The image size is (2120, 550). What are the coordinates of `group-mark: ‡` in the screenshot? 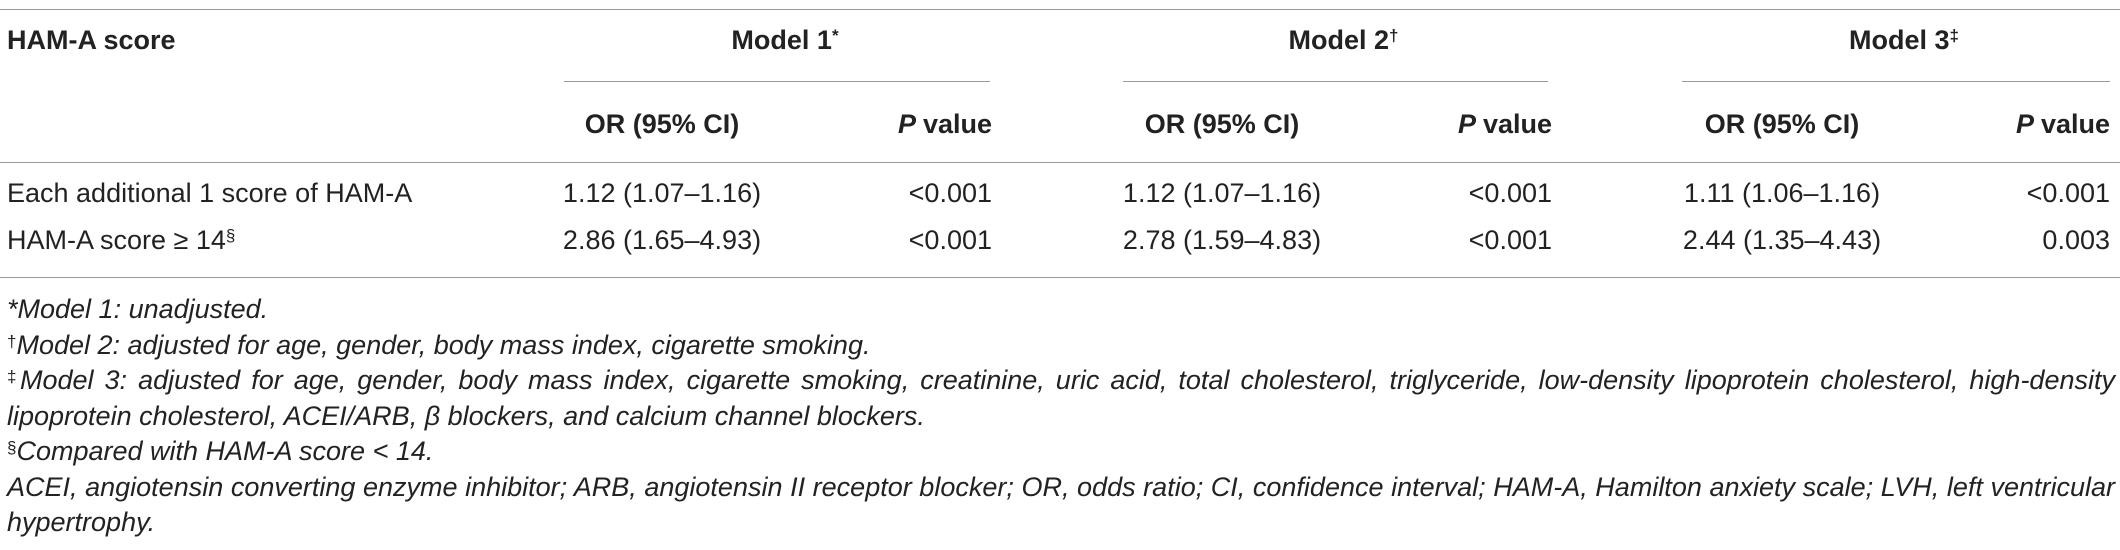 It's located at (1954, 35).